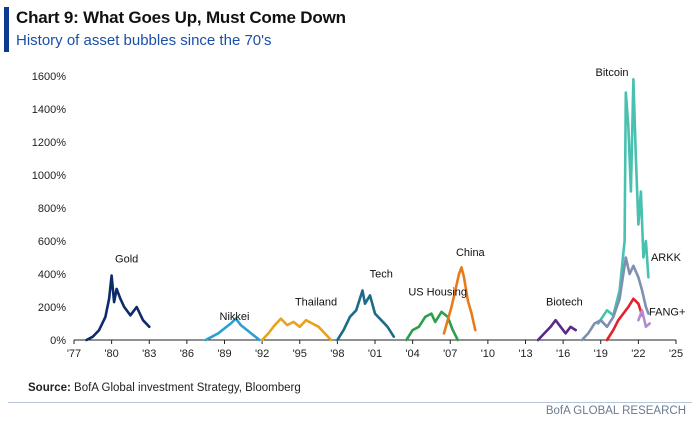 This screenshot has height=423, width=700. What do you see at coordinates (437, 292) in the screenshot?
I see `series-label: US Housing` at bounding box center [437, 292].